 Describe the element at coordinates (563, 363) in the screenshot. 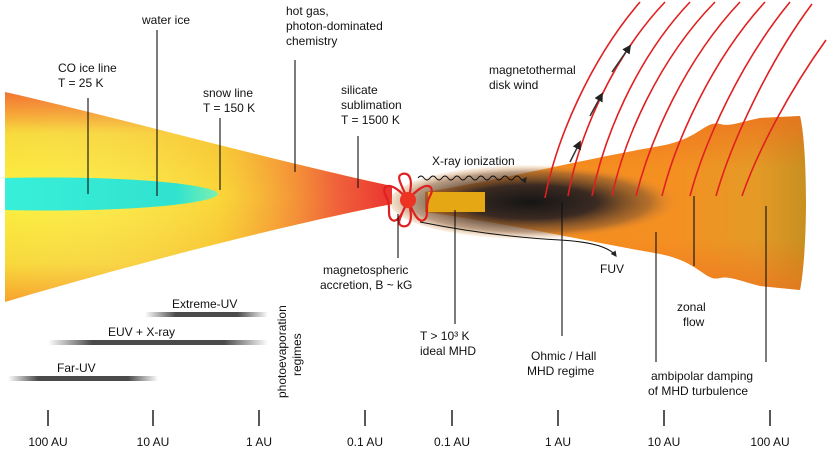

I see `label-ohmic-hall: Ohmic / Hall MHD regime` at that location.